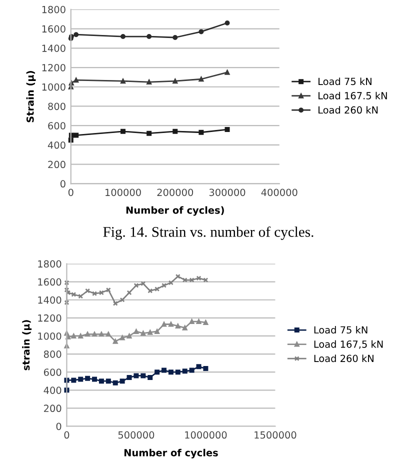  I want to click on x-tick-label: 1500000, so click(275, 435).